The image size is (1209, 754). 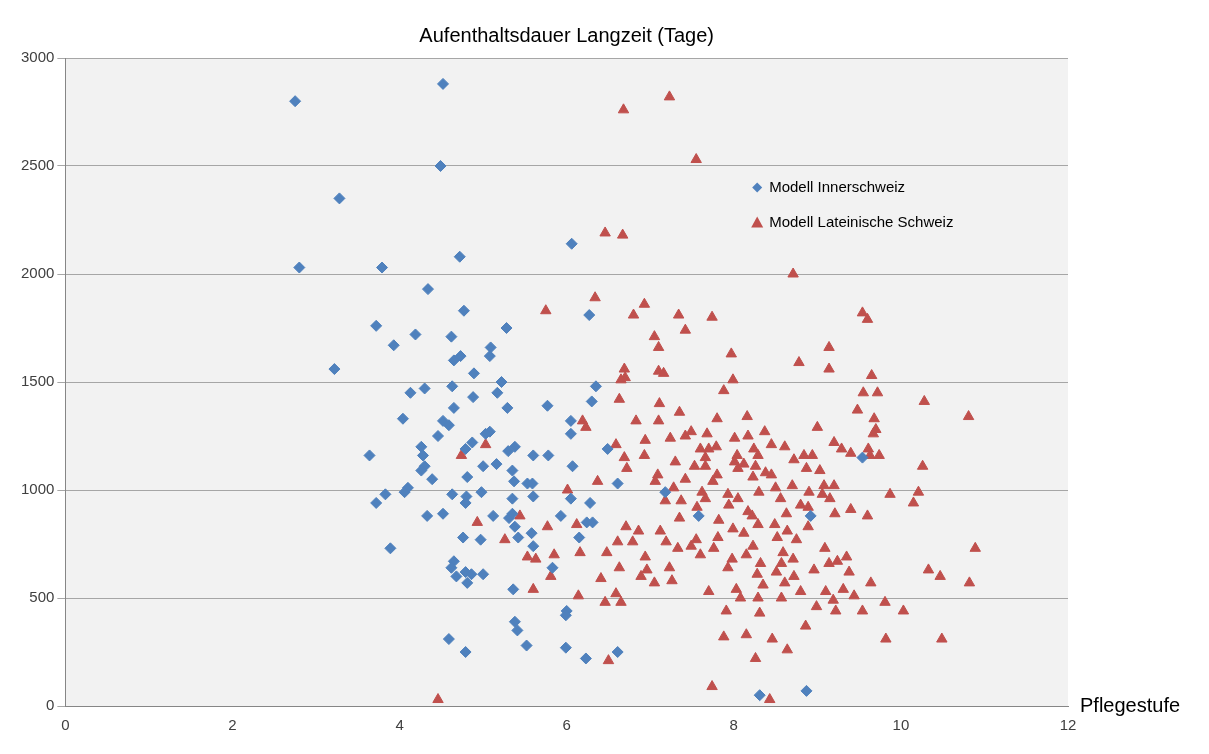 I want to click on legend-label: Modell Lateinische Schweiz, so click(x=861, y=221).